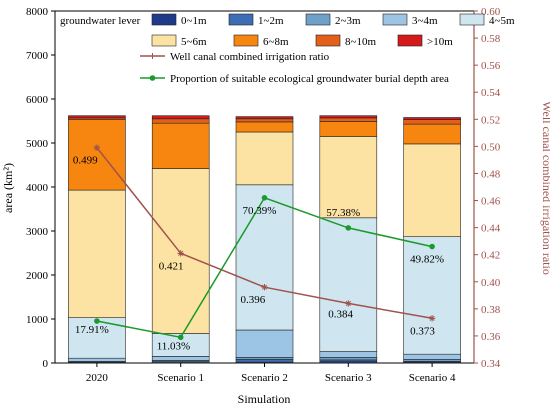 This screenshot has height=408, width=550. What do you see at coordinates (8, 188) in the screenshot?
I see `y-axis-label: area (km²)` at bounding box center [8, 188].